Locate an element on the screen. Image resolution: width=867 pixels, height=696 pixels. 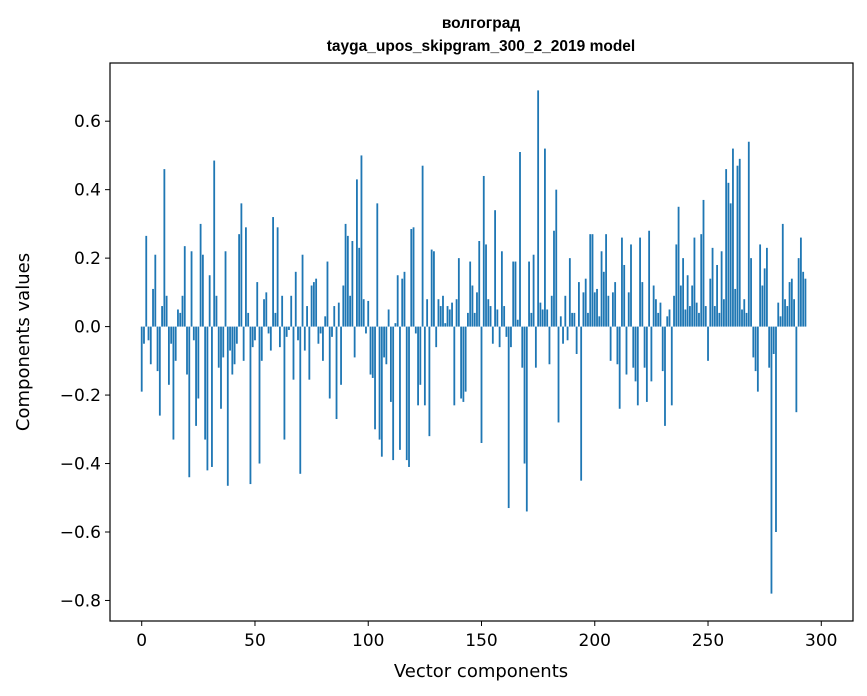
y-tick-label: −0.8 is located at coordinates (80, 601).